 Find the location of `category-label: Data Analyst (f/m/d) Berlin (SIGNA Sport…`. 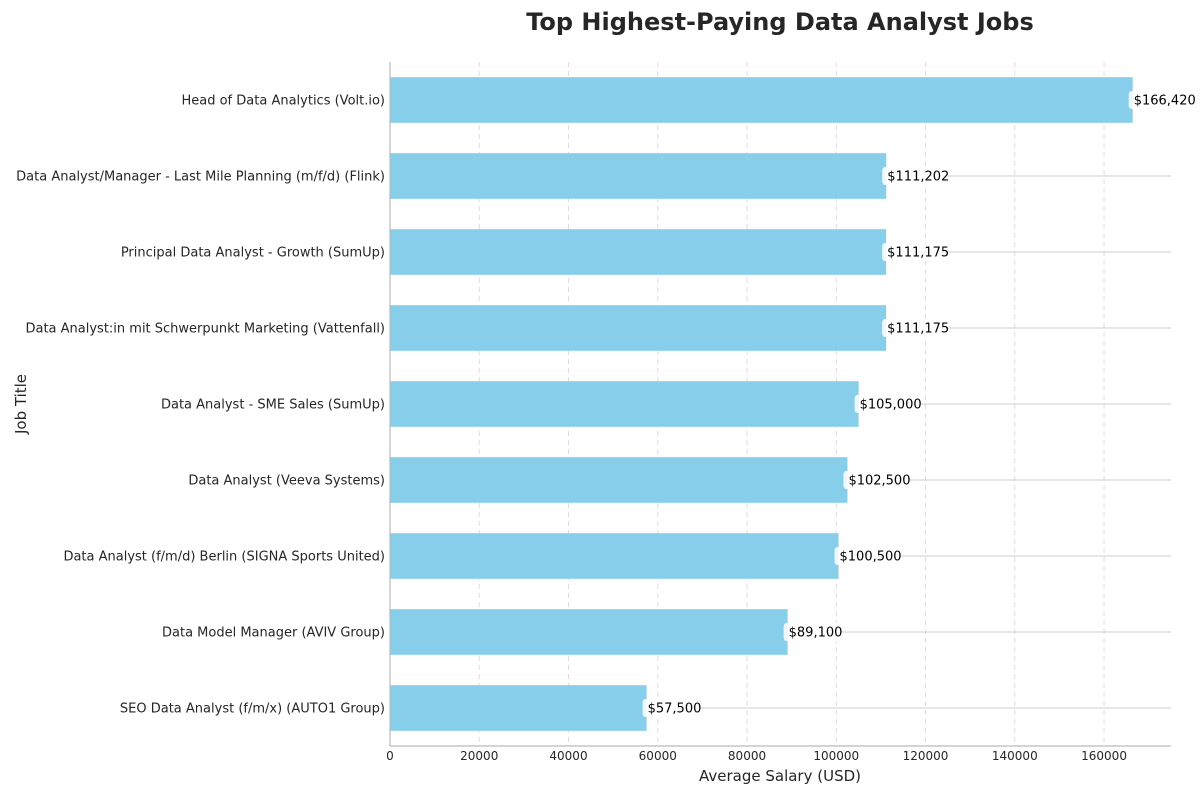

category-label: Data Analyst (f/m/d) Berlin (SIGNA Sport… is located at coordinates (224, 557).